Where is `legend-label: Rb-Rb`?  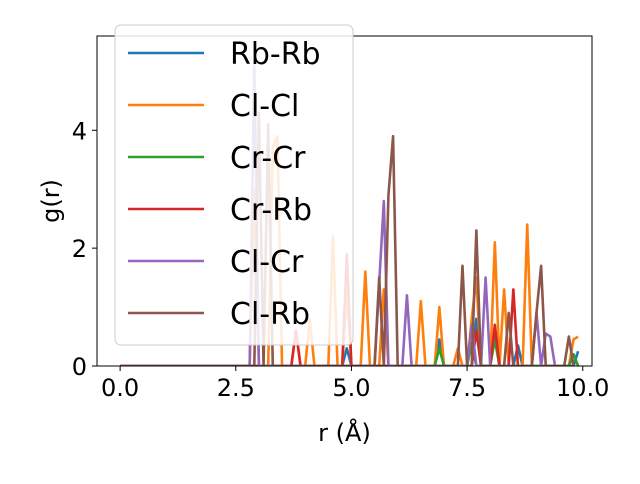 legend-label: Rb-Rb is located at coordinates (275, 54).